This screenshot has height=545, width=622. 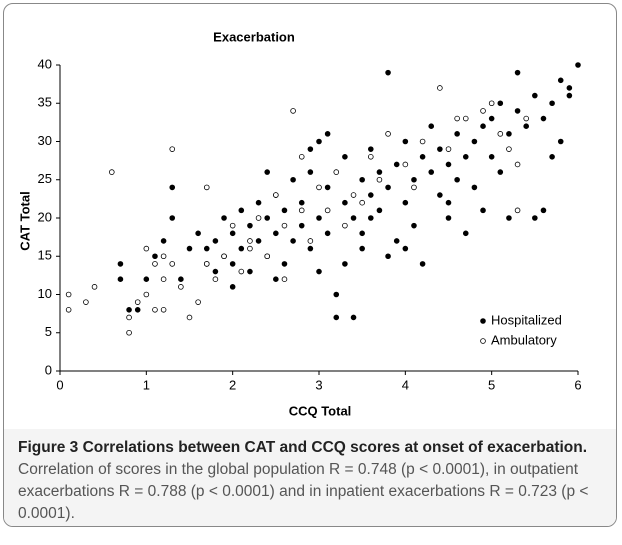 I want to click on y-tick-label: 25, so click(x=45, y=178).